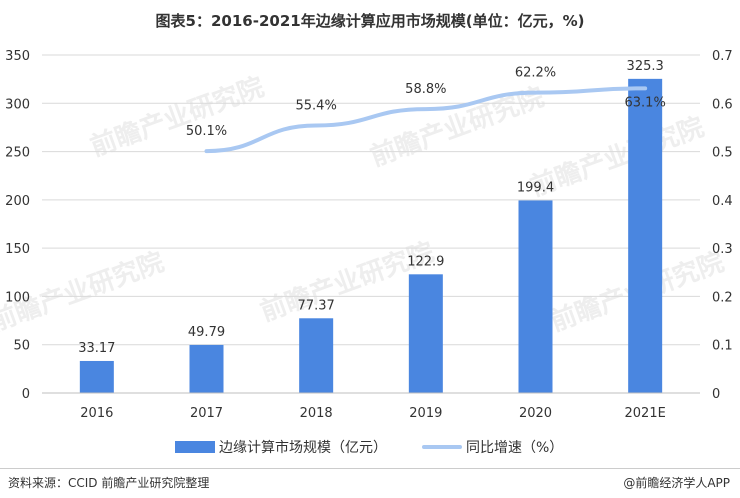 This screenshot has width=740, height=498. I want to click on y-right-tick-label: 0.6, so click(722, 104).